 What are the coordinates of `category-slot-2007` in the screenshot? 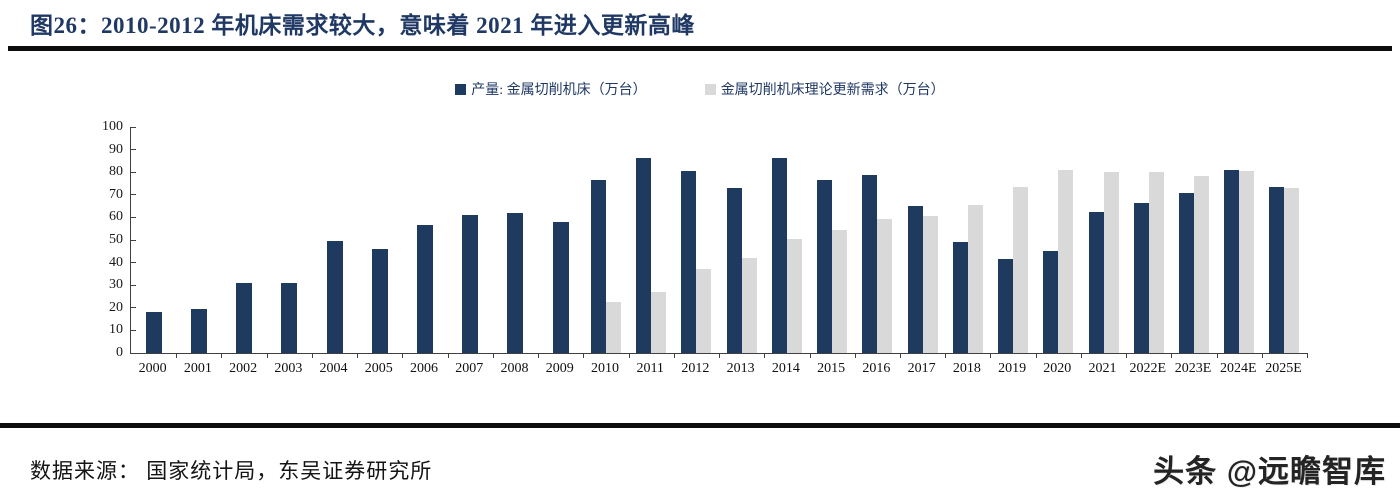 It's located at (471, 242).